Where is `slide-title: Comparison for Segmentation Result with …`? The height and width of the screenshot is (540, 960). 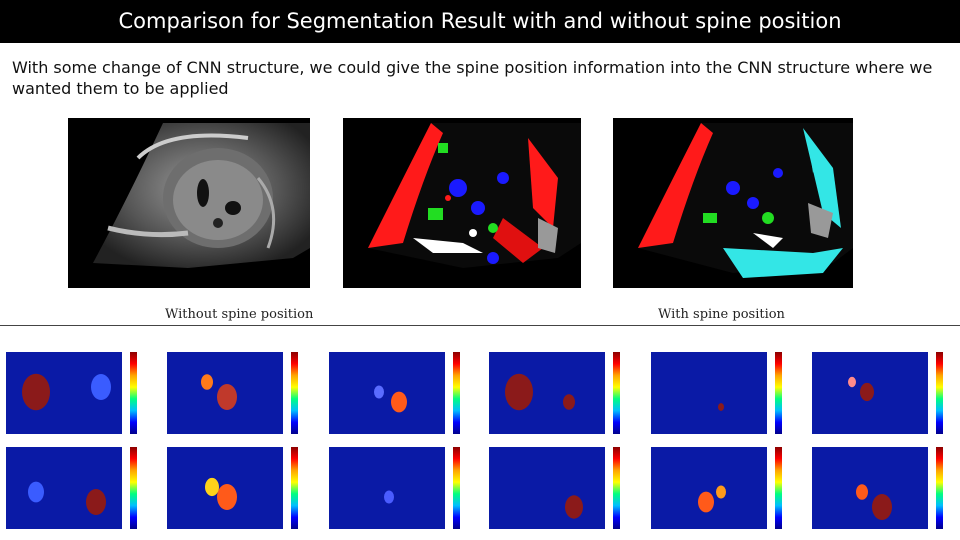 slide-title: Comparison for Segmentation Result with … is located at coordinates (480, 21).